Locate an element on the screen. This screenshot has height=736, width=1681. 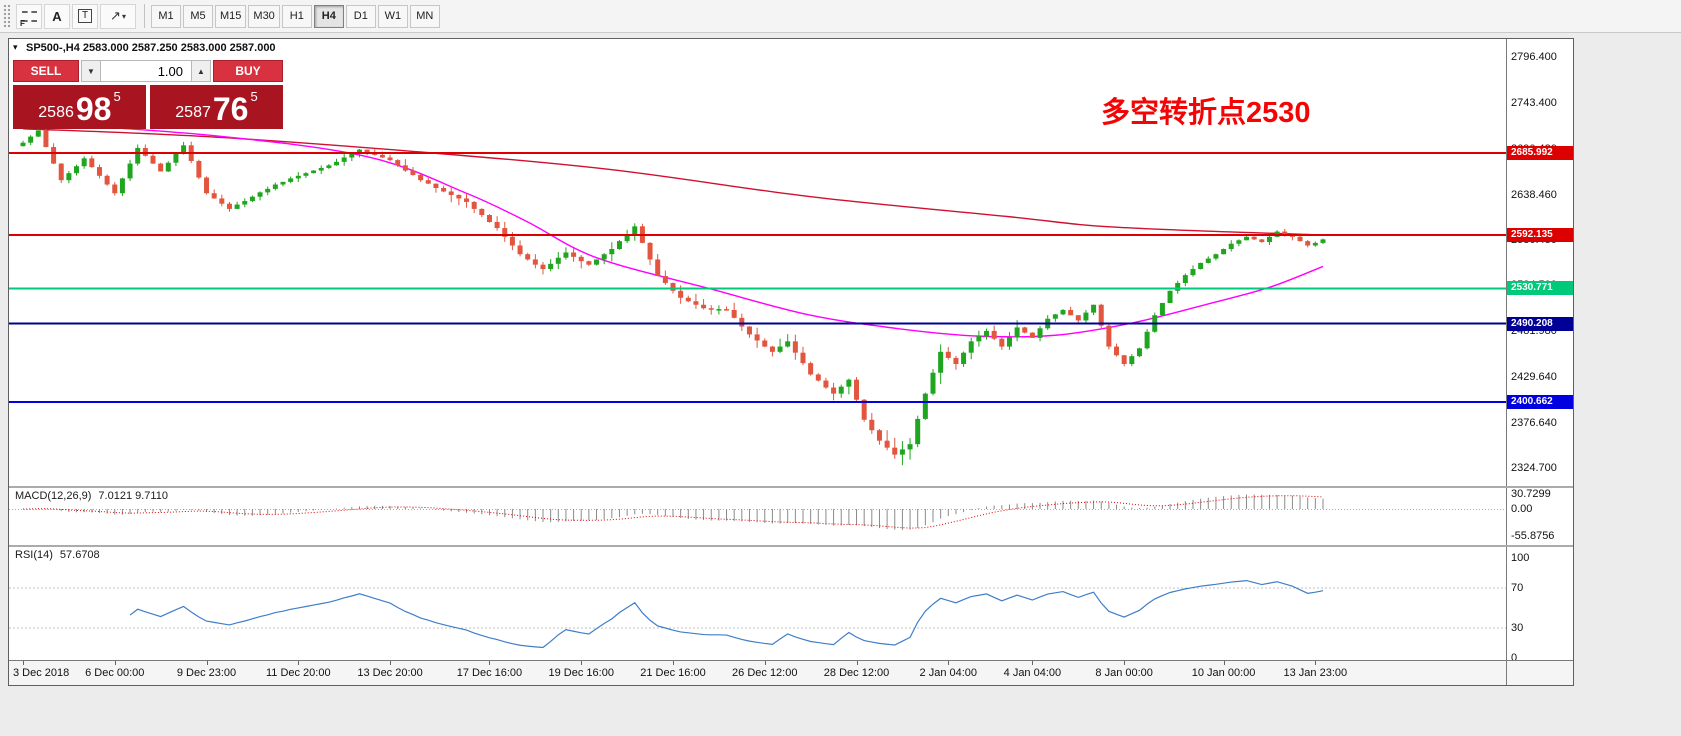
rsi-axis-label: 70 is located at coordinates (1517, 588).